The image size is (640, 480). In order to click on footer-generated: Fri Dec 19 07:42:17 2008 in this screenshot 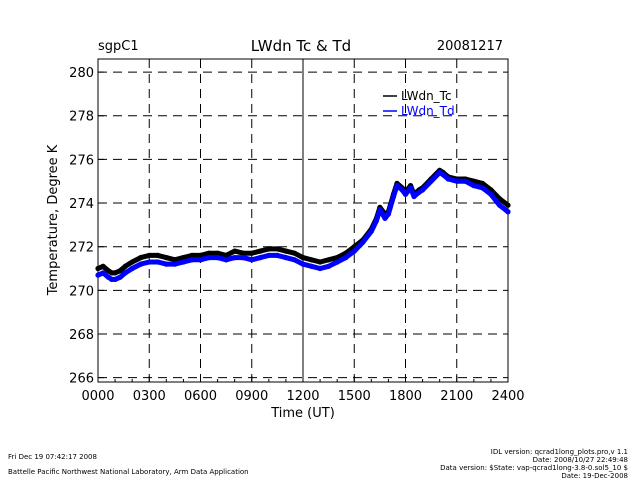, I will do `click(52, 457)`.